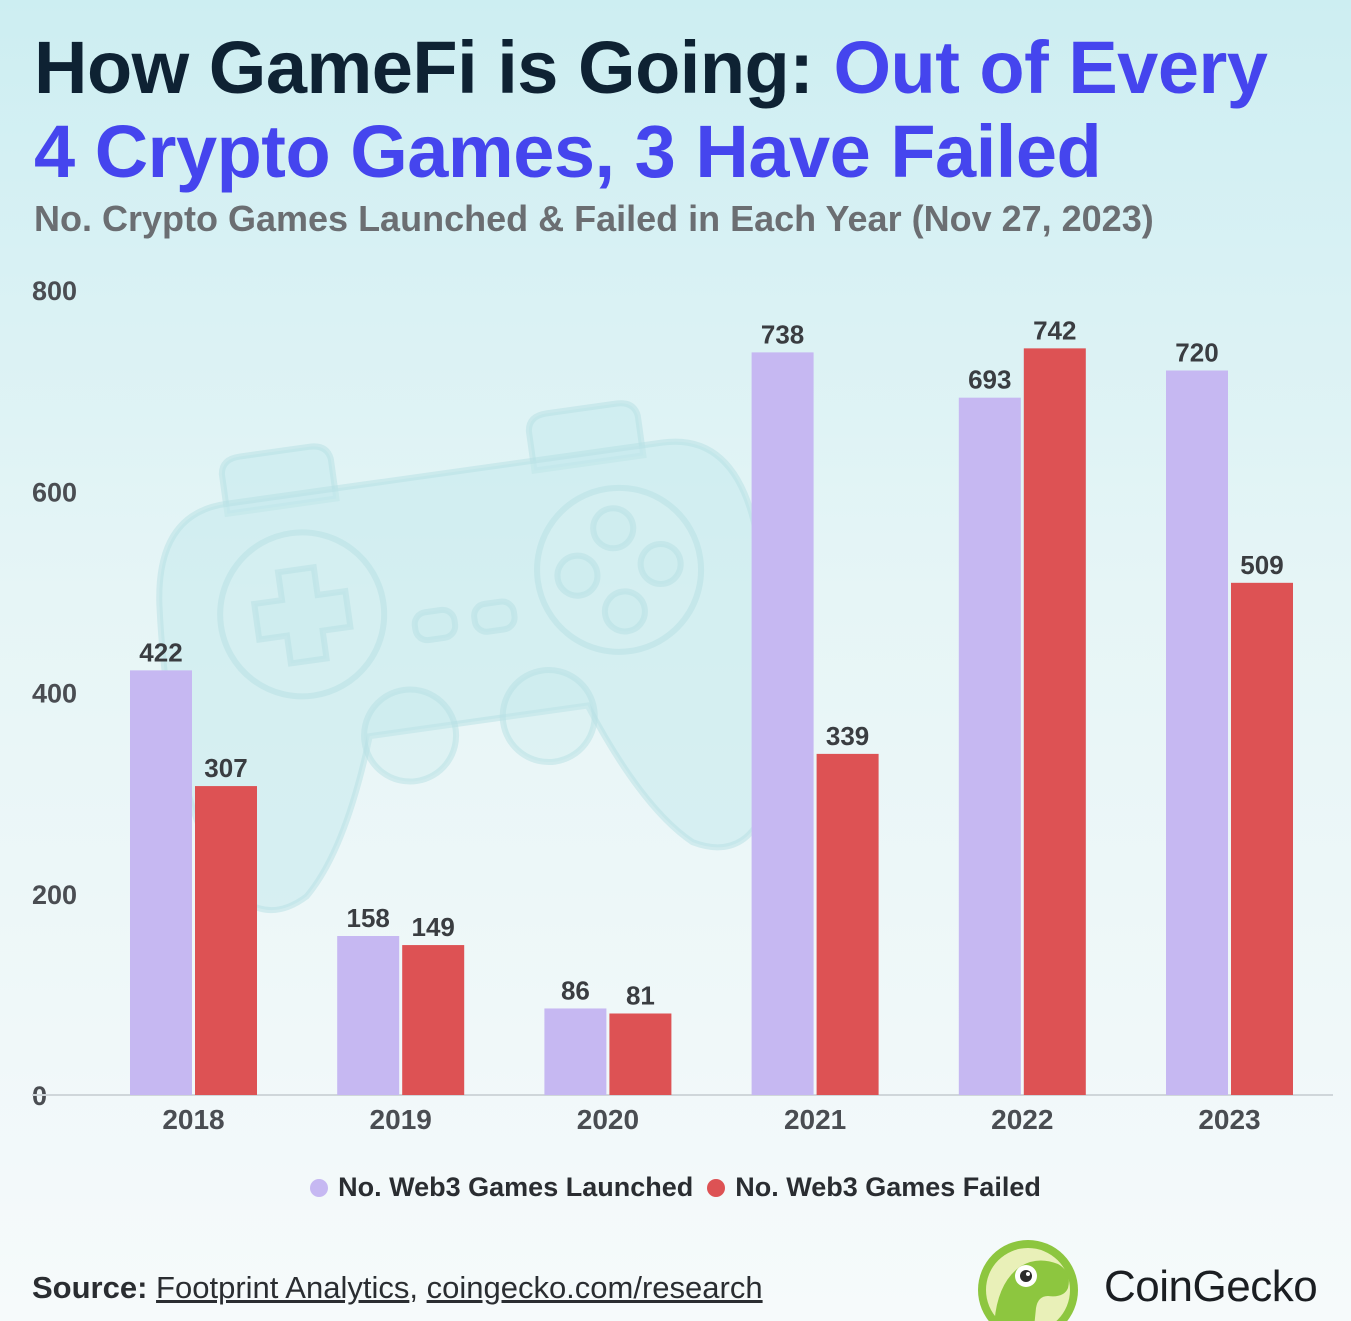 The image size is (1351, 1321). I want to click on bar-value-label: 149, so click(433, 927).